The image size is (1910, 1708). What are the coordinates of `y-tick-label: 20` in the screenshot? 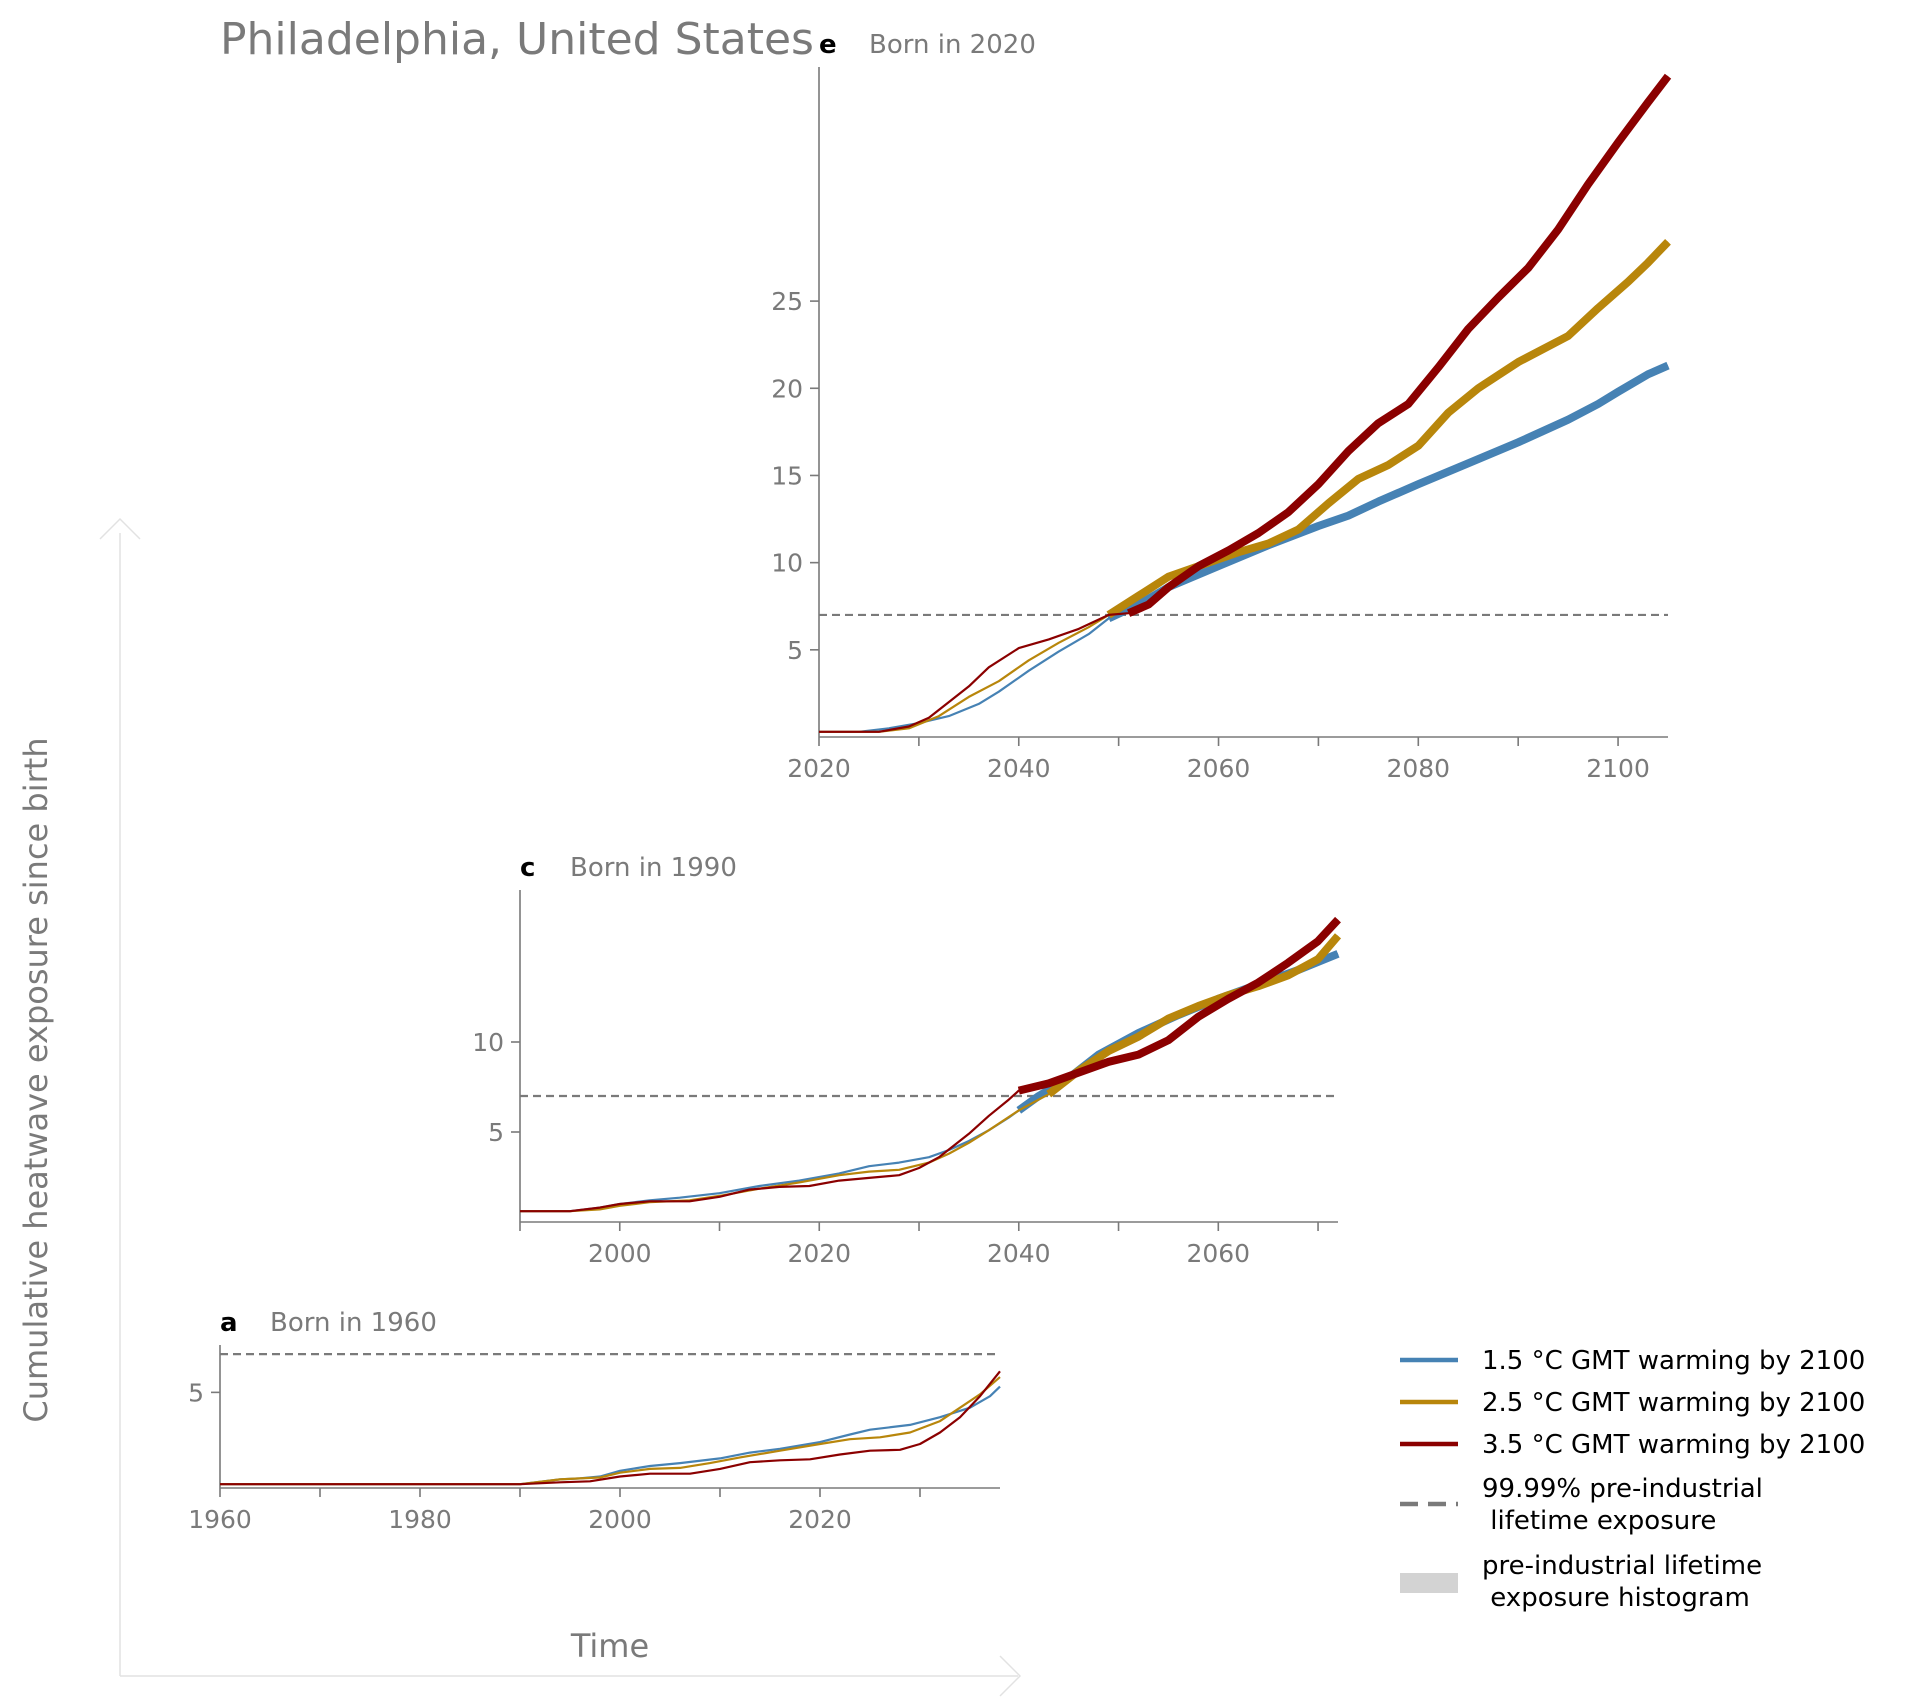 It's located at (787, 388).